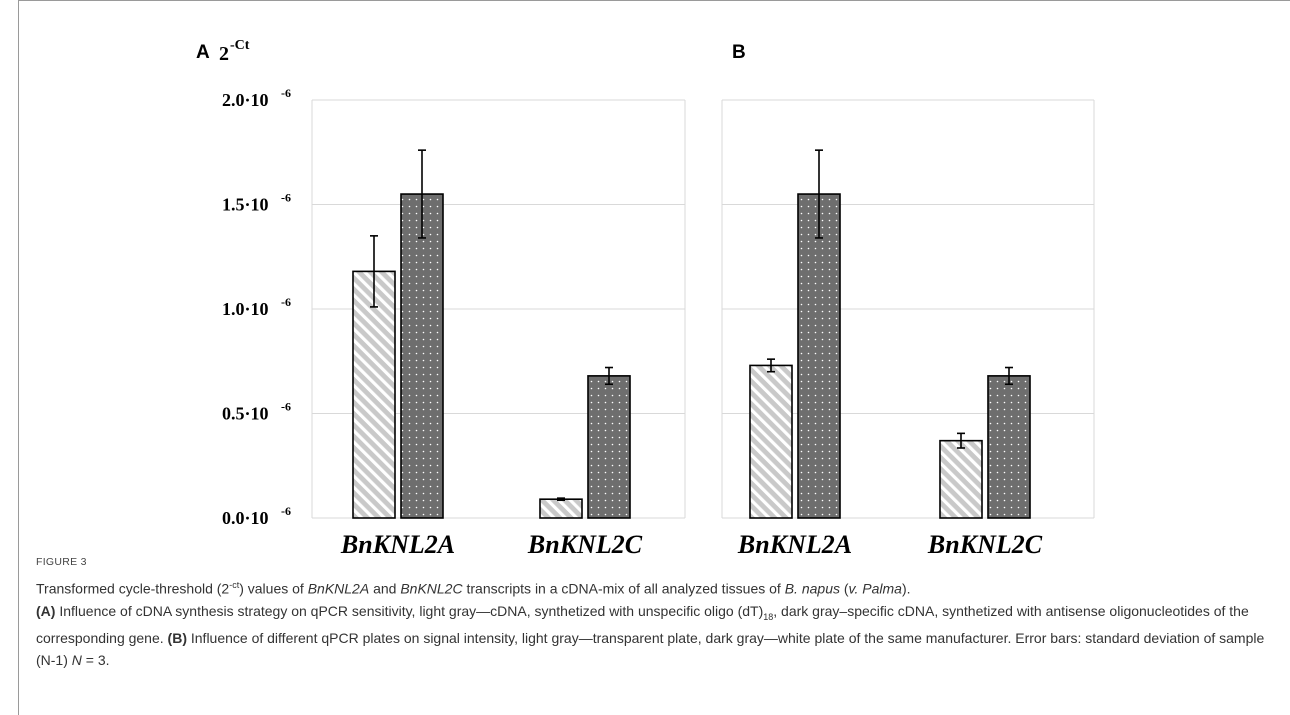 This screenshot has height=715, width=1290. I want to click on y-tick-label: 0.5·10, so click(245, 414).